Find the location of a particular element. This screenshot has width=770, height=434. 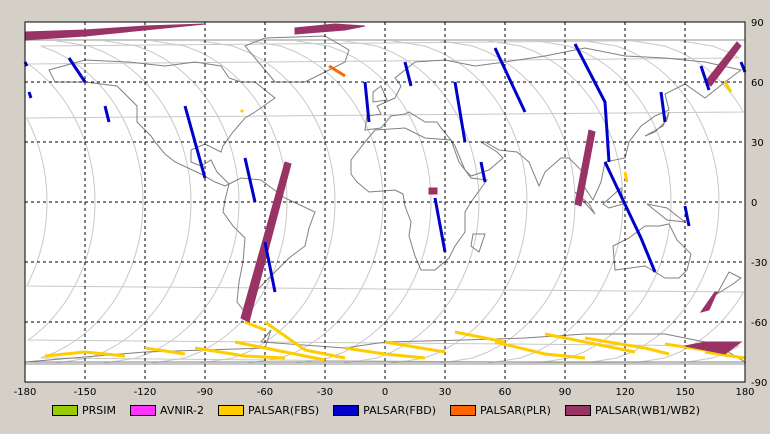

x-tick-label: -180 is located at coordinates (25, 392).